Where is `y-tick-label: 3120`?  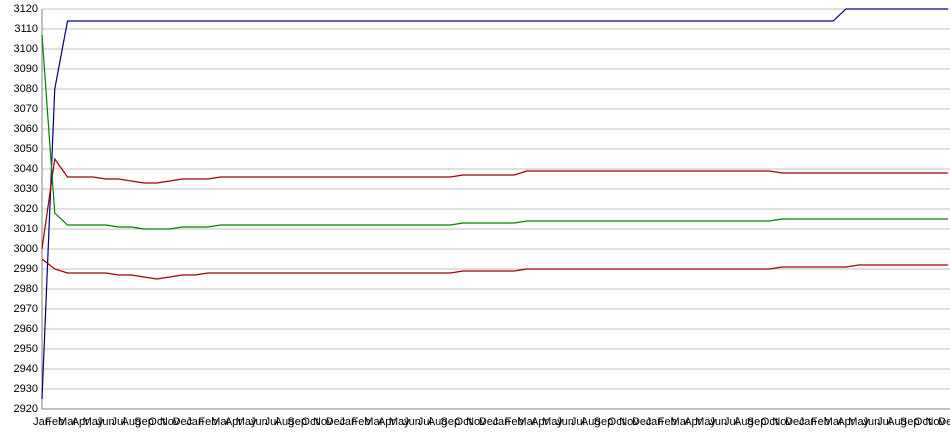
y-tick-label: 3120 is located at coordinates (26, 9).